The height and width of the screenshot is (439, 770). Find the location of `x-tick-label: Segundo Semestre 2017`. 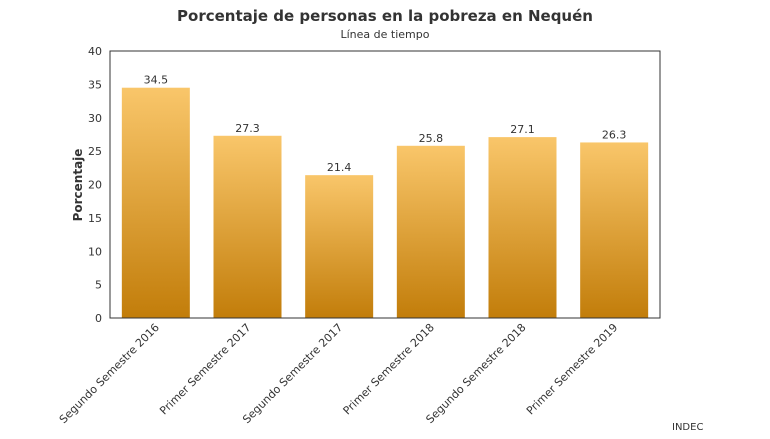

x-tick-label: Segundo Semestre 2017 is located at coordinates (292, 373).